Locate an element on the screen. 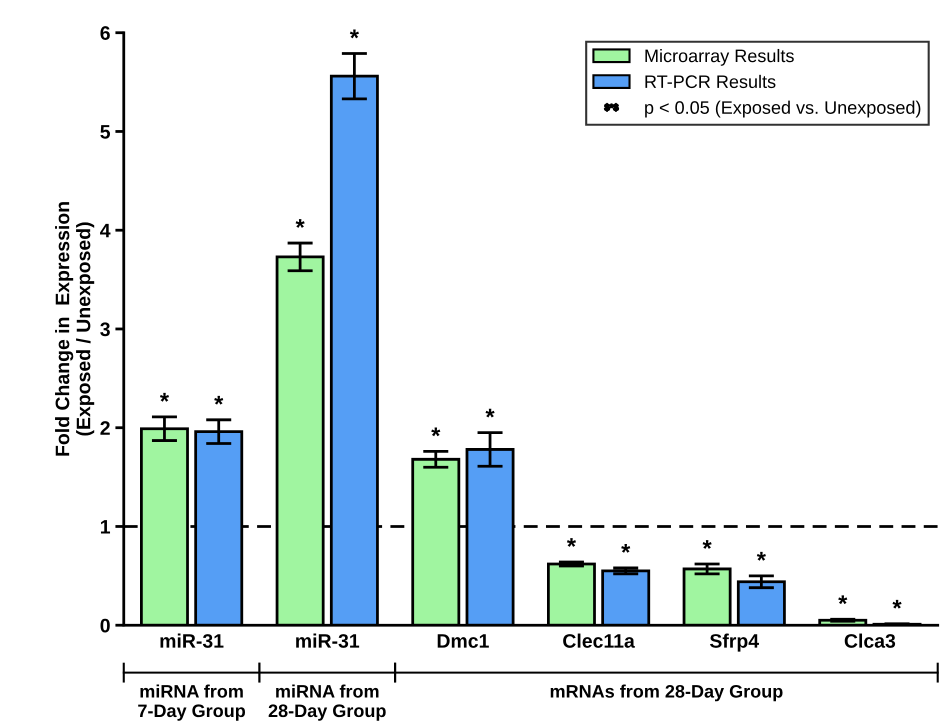  x-tick-label: Clec11a is located at coordinates (599, 641).